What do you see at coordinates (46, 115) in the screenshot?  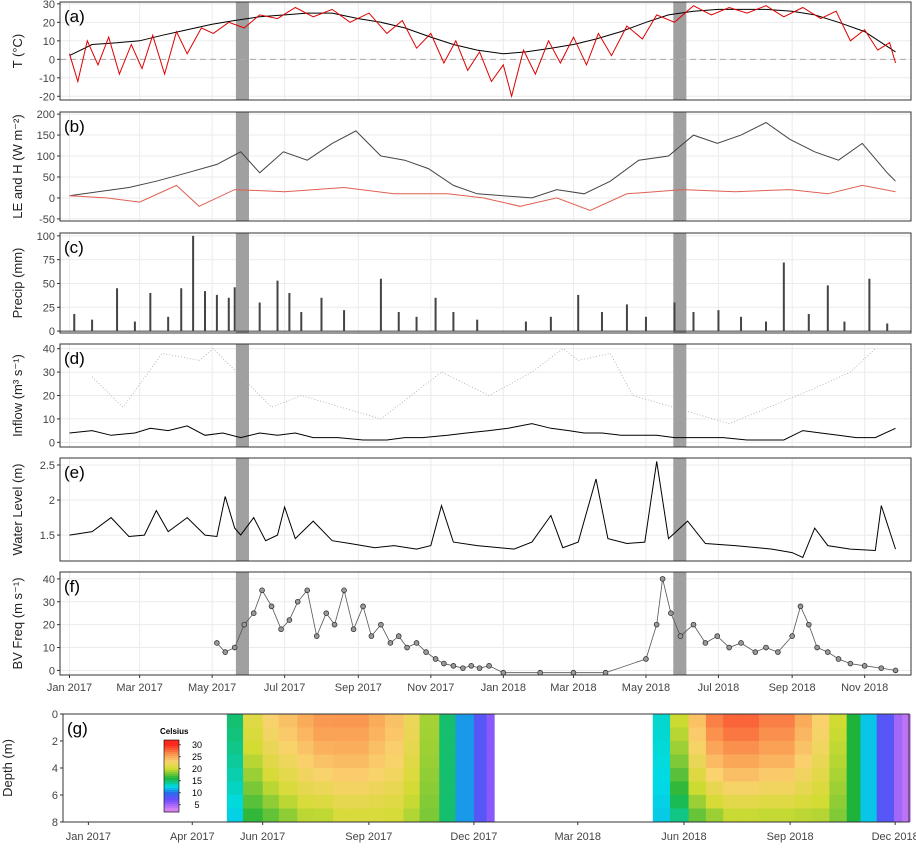 I see `y-tick-label: 200` at bounding box center [46, 115].